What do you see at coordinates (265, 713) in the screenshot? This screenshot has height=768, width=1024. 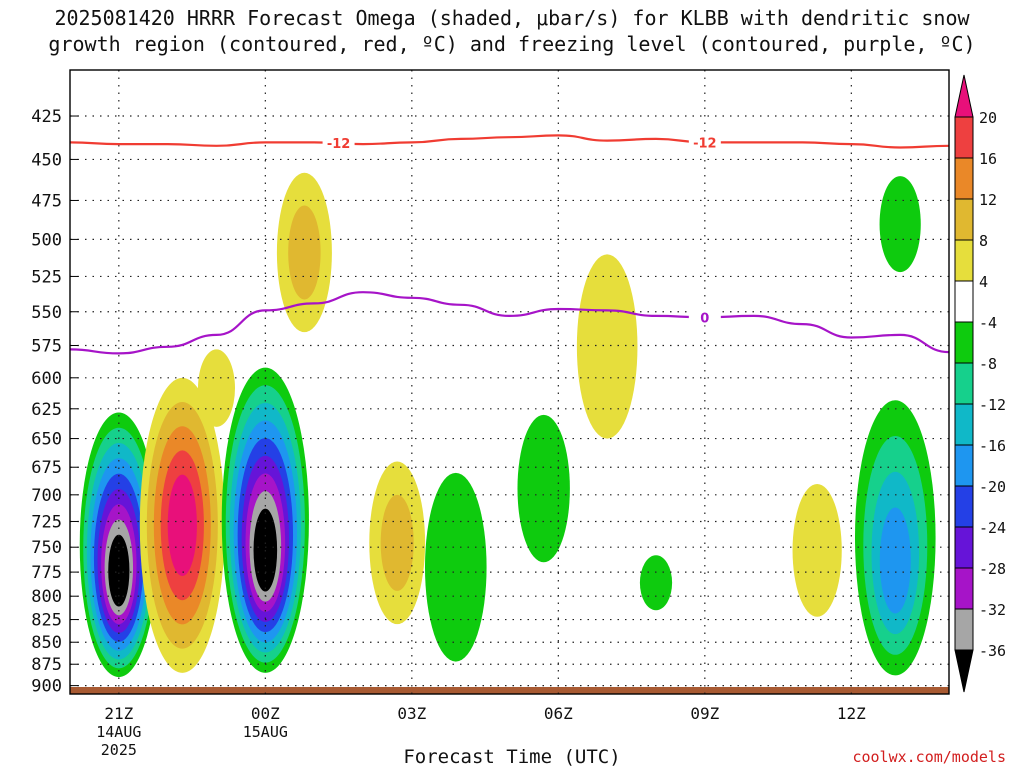 I see `x-tick-label-00Z: 00Z` at bounding box center [265, 713].